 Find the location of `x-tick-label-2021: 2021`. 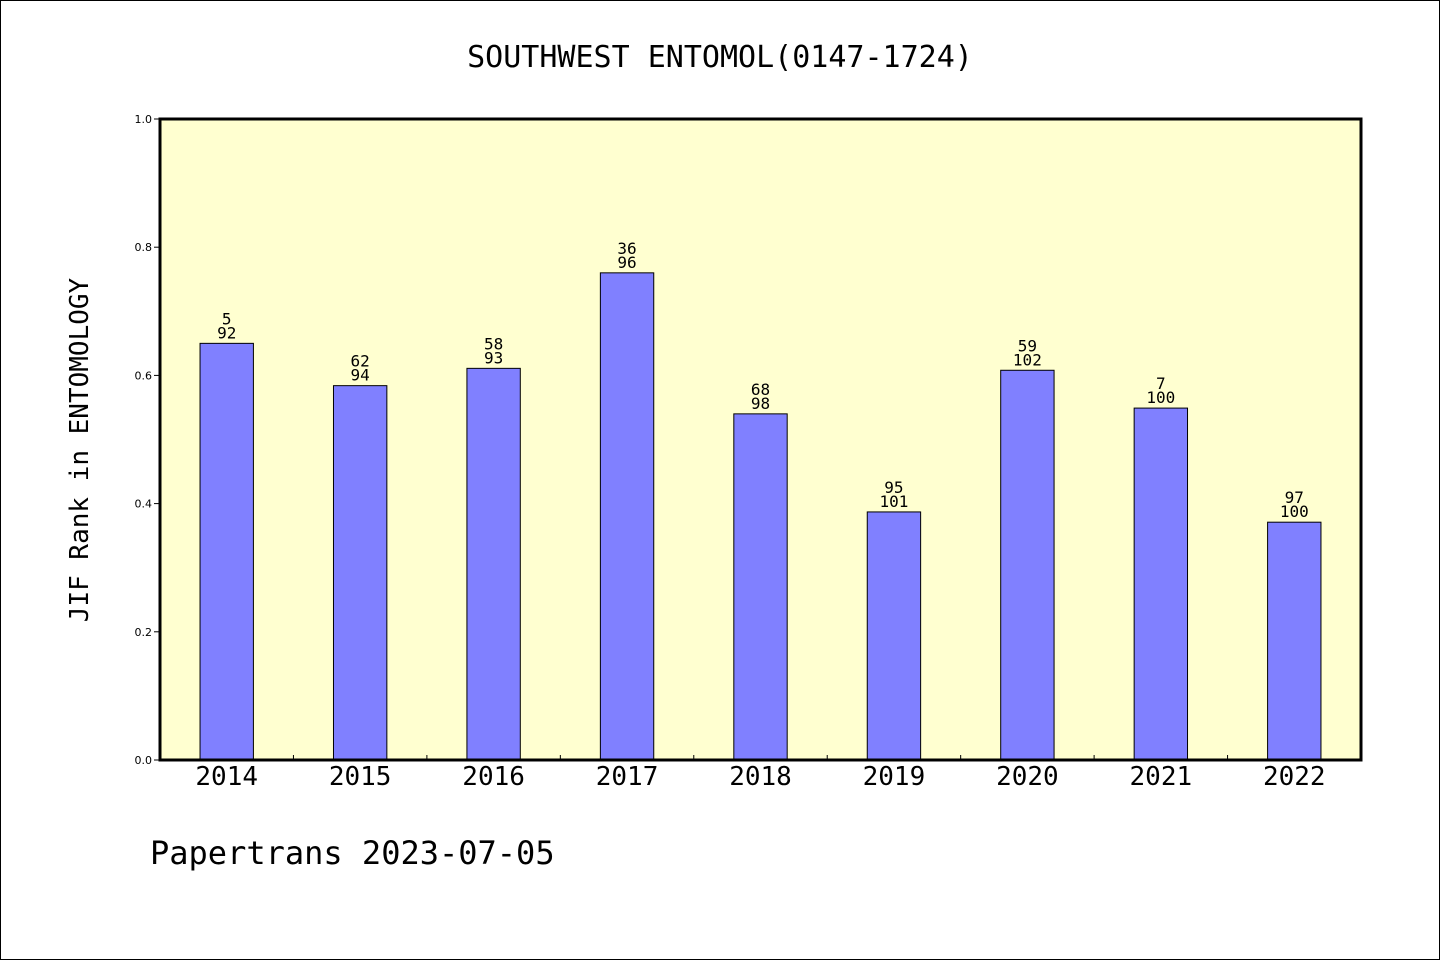

x-tick-label-2021: 2021 is located at coordinates (1161, 777).